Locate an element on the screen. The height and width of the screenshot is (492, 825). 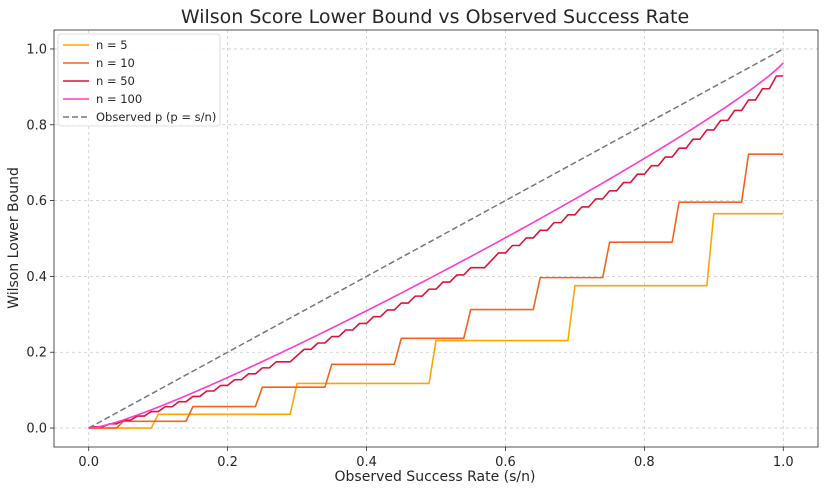
legend-label: Observed p (p = s/n) is located at coordinates (156, 117).